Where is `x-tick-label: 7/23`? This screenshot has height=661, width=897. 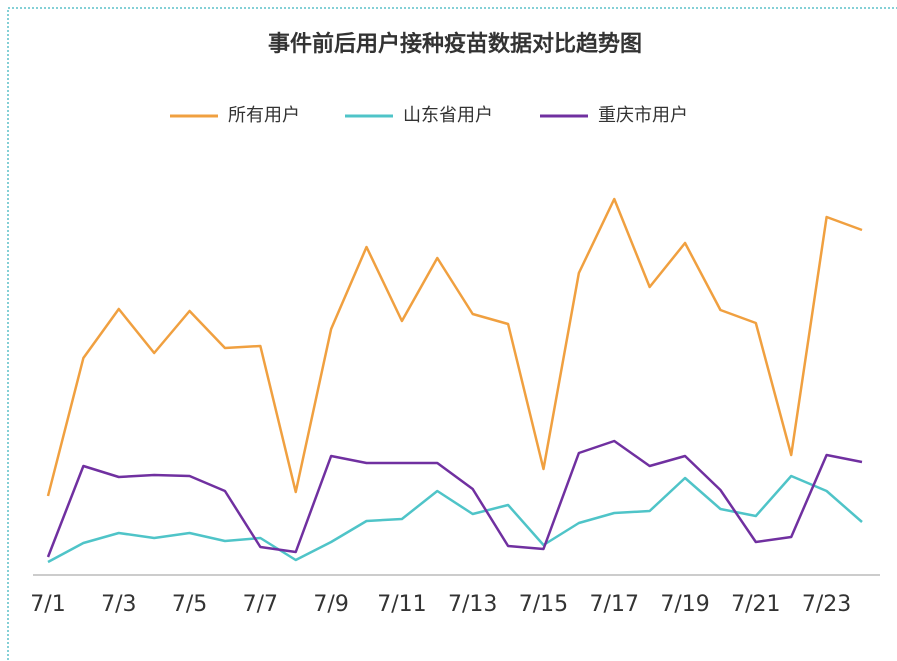 x-tick-label: 7/23 is located at coordinates (826, 604).